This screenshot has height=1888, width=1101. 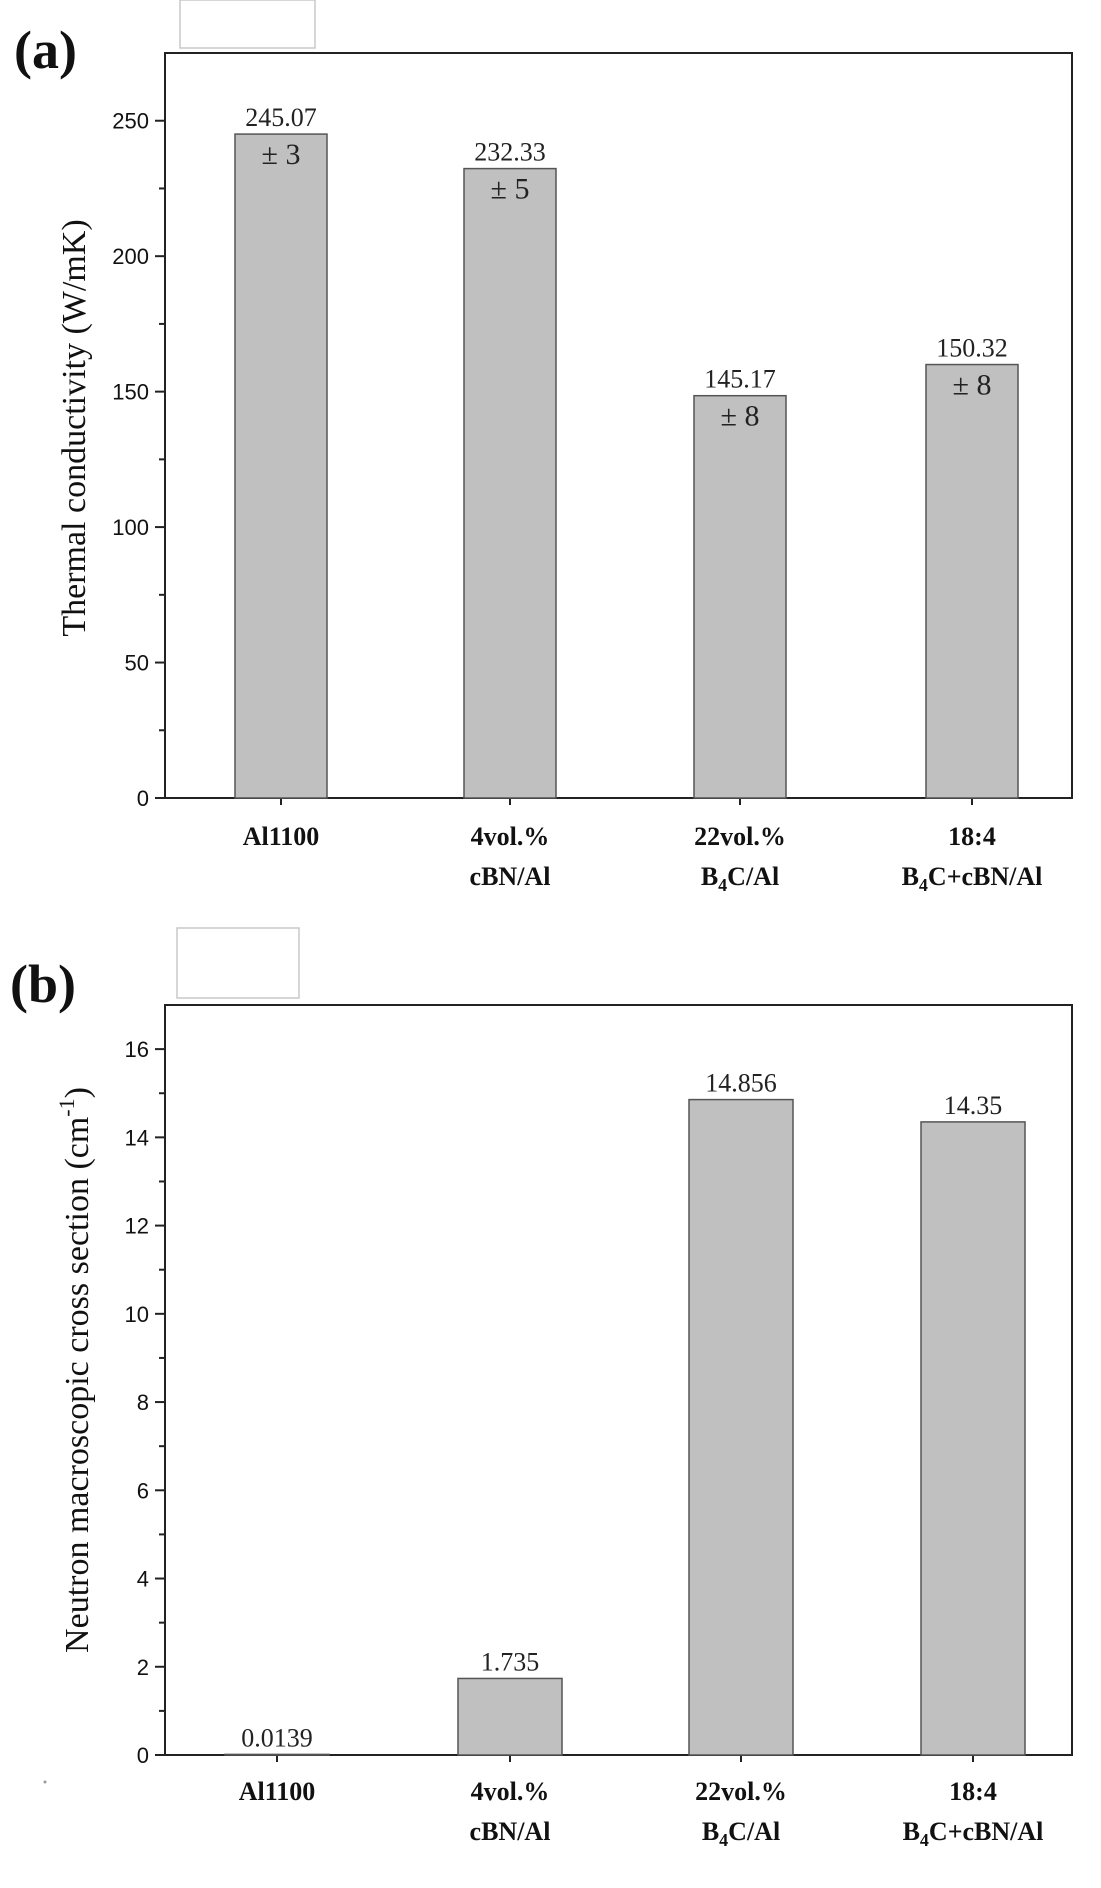 What do you see at coordinates (130, 392) in the screenshot?
I see `panel-a-y-tick-label: 150` at bounding box center [130, 392].